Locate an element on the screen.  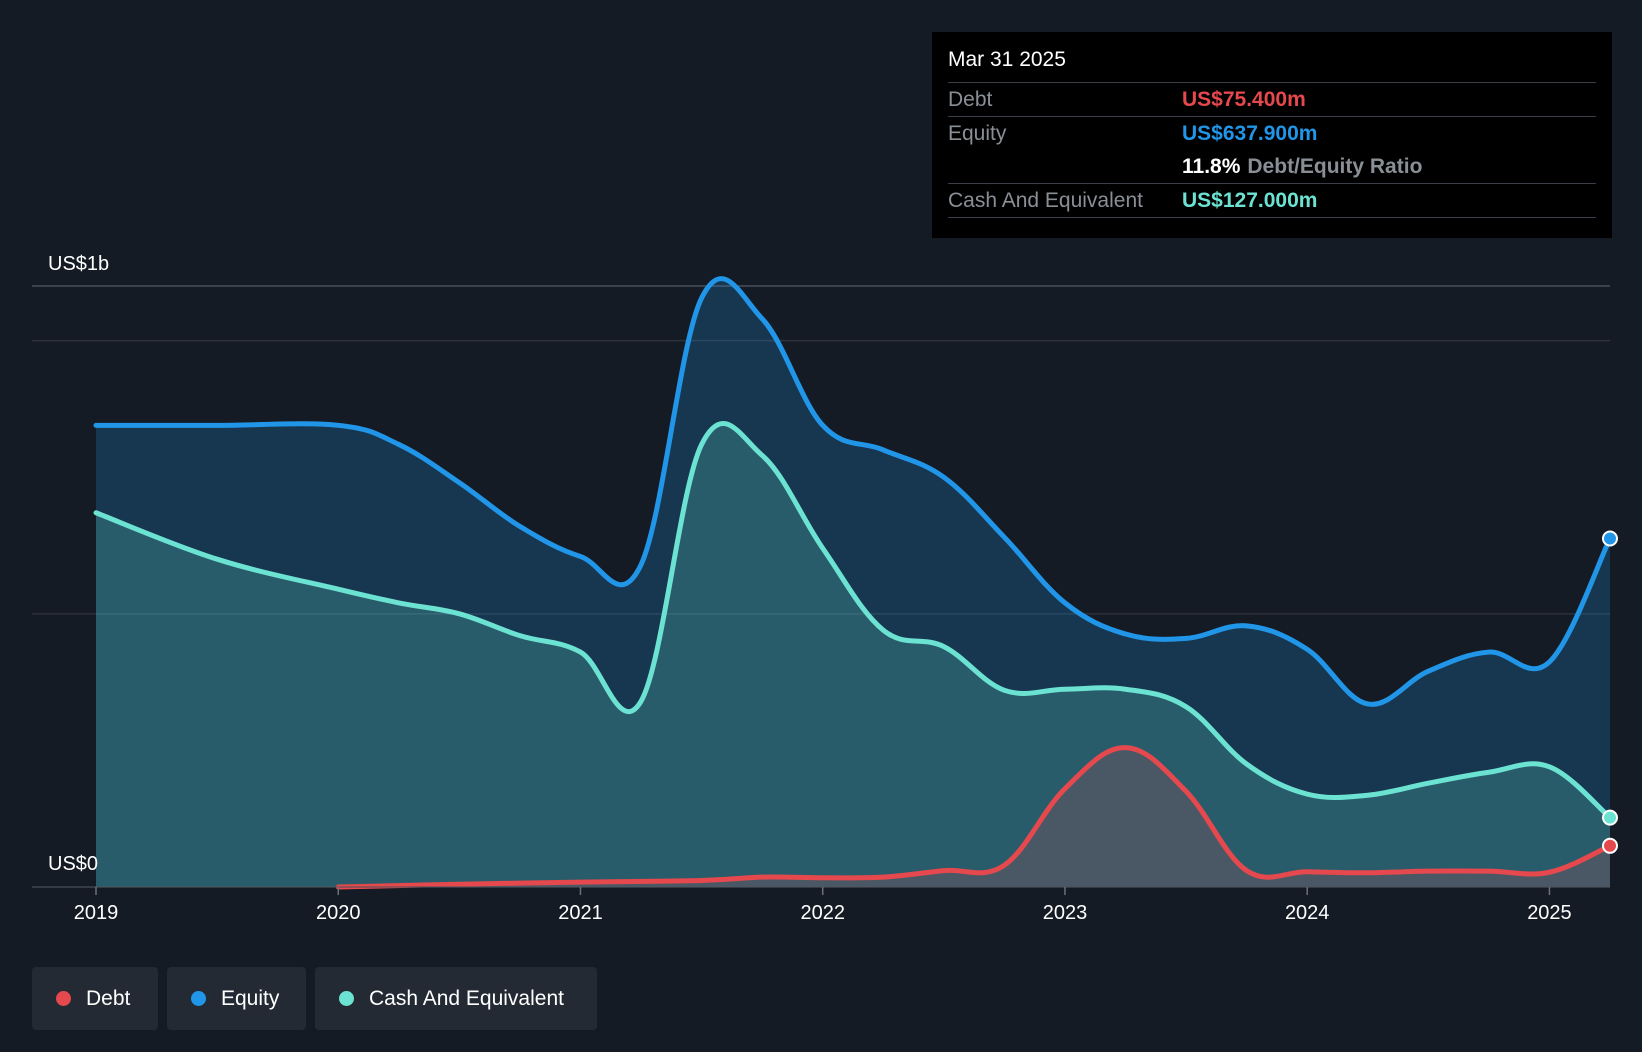
tooltip-cash-label: Cash And Equivalent is located at coordinates (1045, 200).